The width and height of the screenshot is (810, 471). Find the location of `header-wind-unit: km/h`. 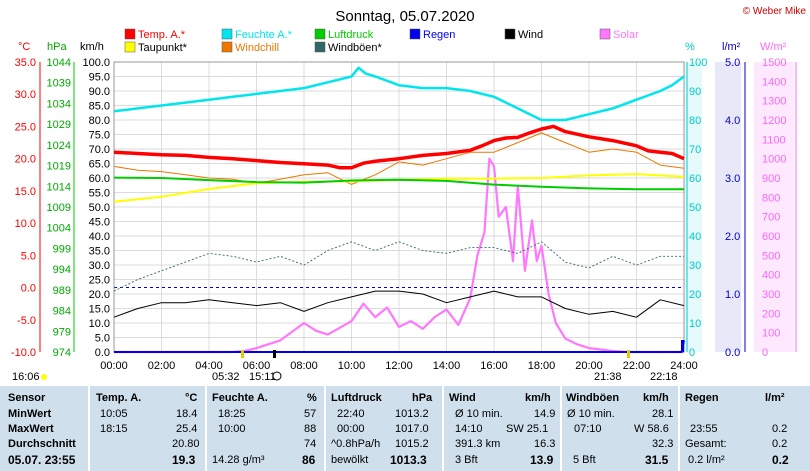

header-wind-unit: km/h is located at coordinates (538, 398).